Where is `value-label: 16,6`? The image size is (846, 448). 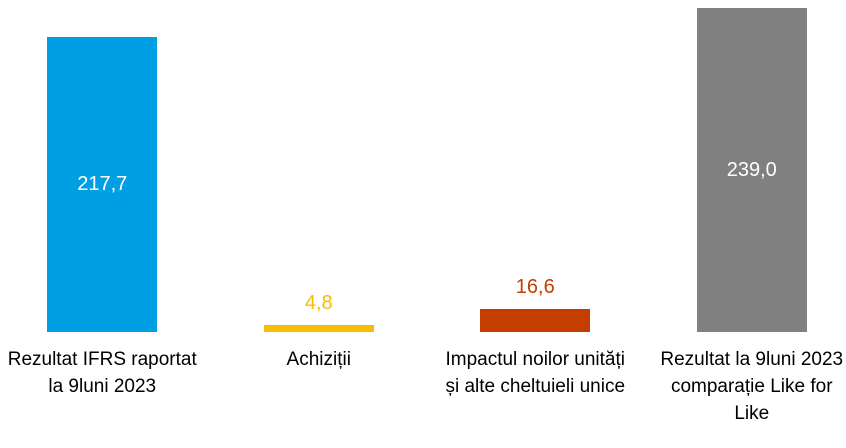
value-label: 16,6 is located at coordinates (535, 287).